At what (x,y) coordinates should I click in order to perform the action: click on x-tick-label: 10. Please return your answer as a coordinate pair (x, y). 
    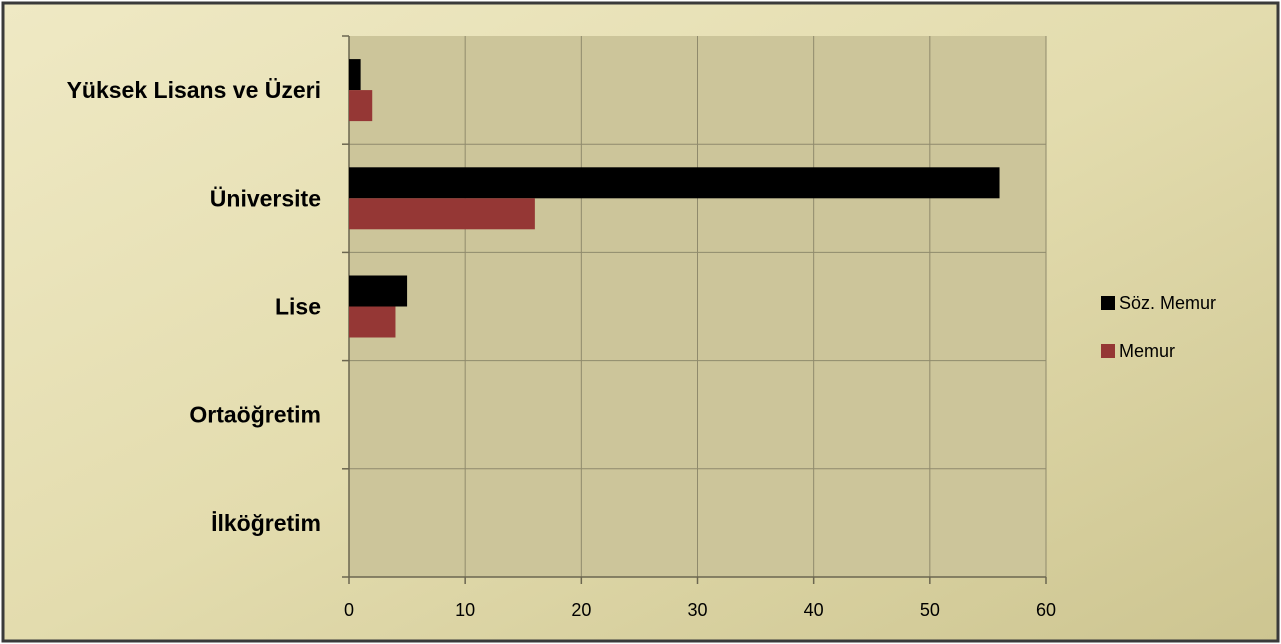
    Looking at the image, I should click on (465, 610).